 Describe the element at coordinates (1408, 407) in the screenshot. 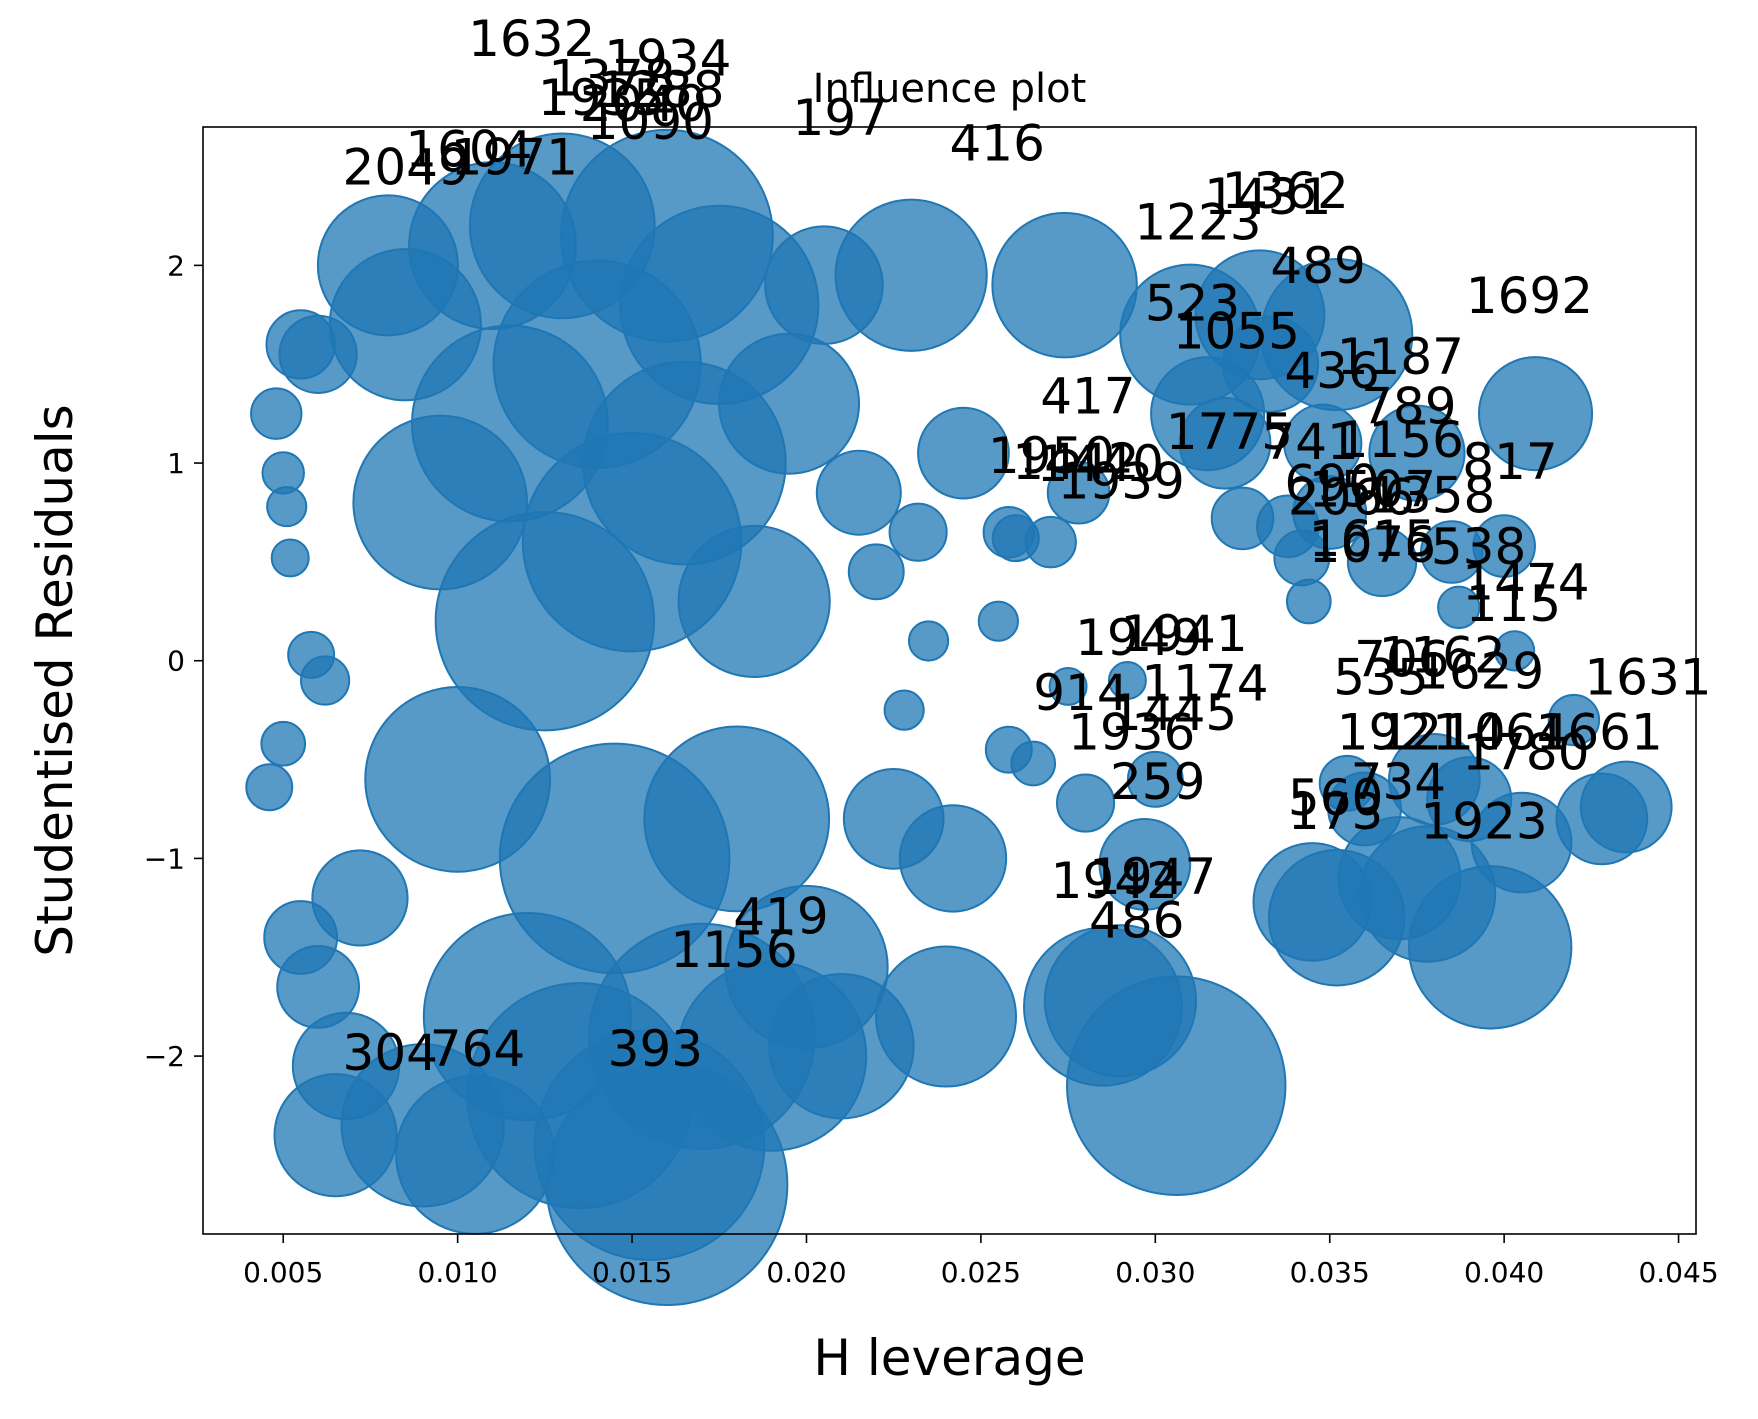

I see `point-index-label: 789` at that location.